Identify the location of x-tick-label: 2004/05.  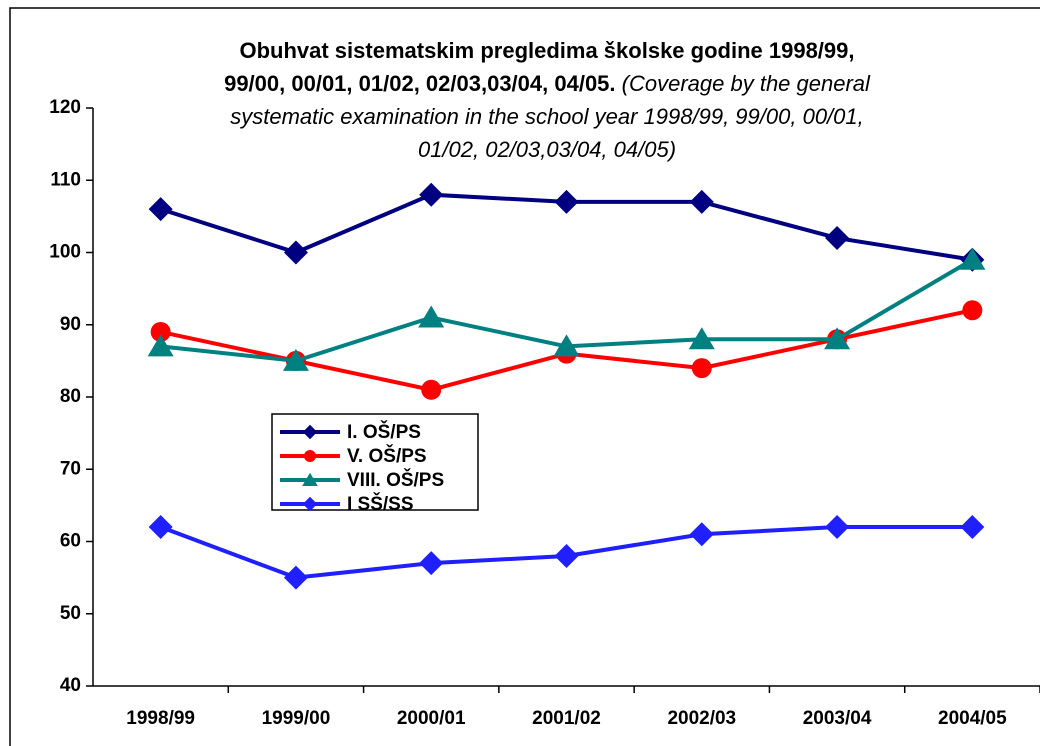
(972, 718).